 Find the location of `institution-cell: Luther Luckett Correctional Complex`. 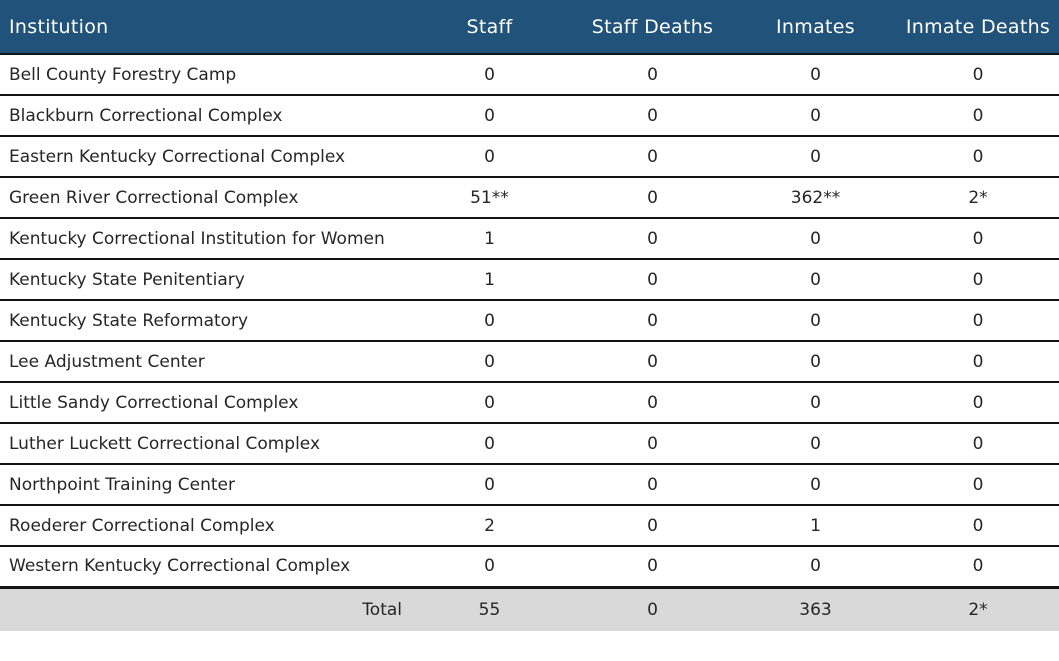

institution-cell: Luther Luckett Correctional Complex is located at coordinates (204, 444).